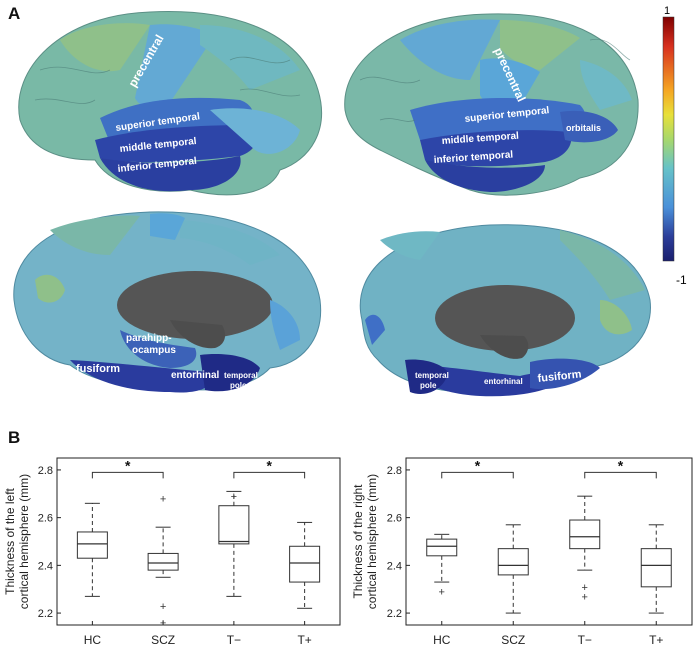 This screenshot has height=657, width=700. Describe the element at coordinates (668, 139) in the screenshot. I see `colorbar` at that location.